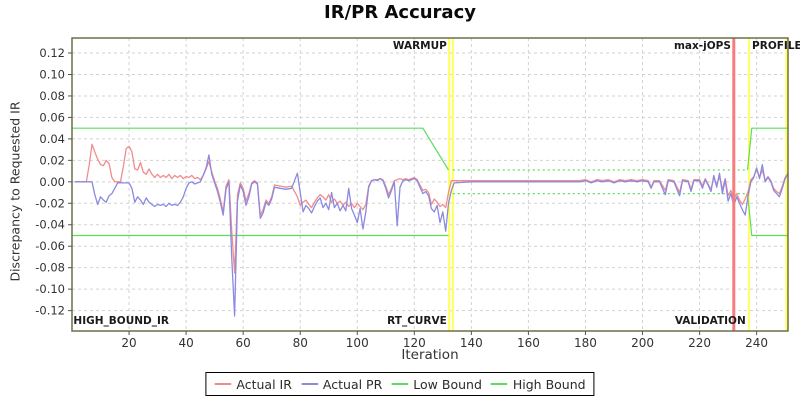 This screenshot has height=400, width=800. I want to click on series-high-bound-seg0, so click(261, 149).